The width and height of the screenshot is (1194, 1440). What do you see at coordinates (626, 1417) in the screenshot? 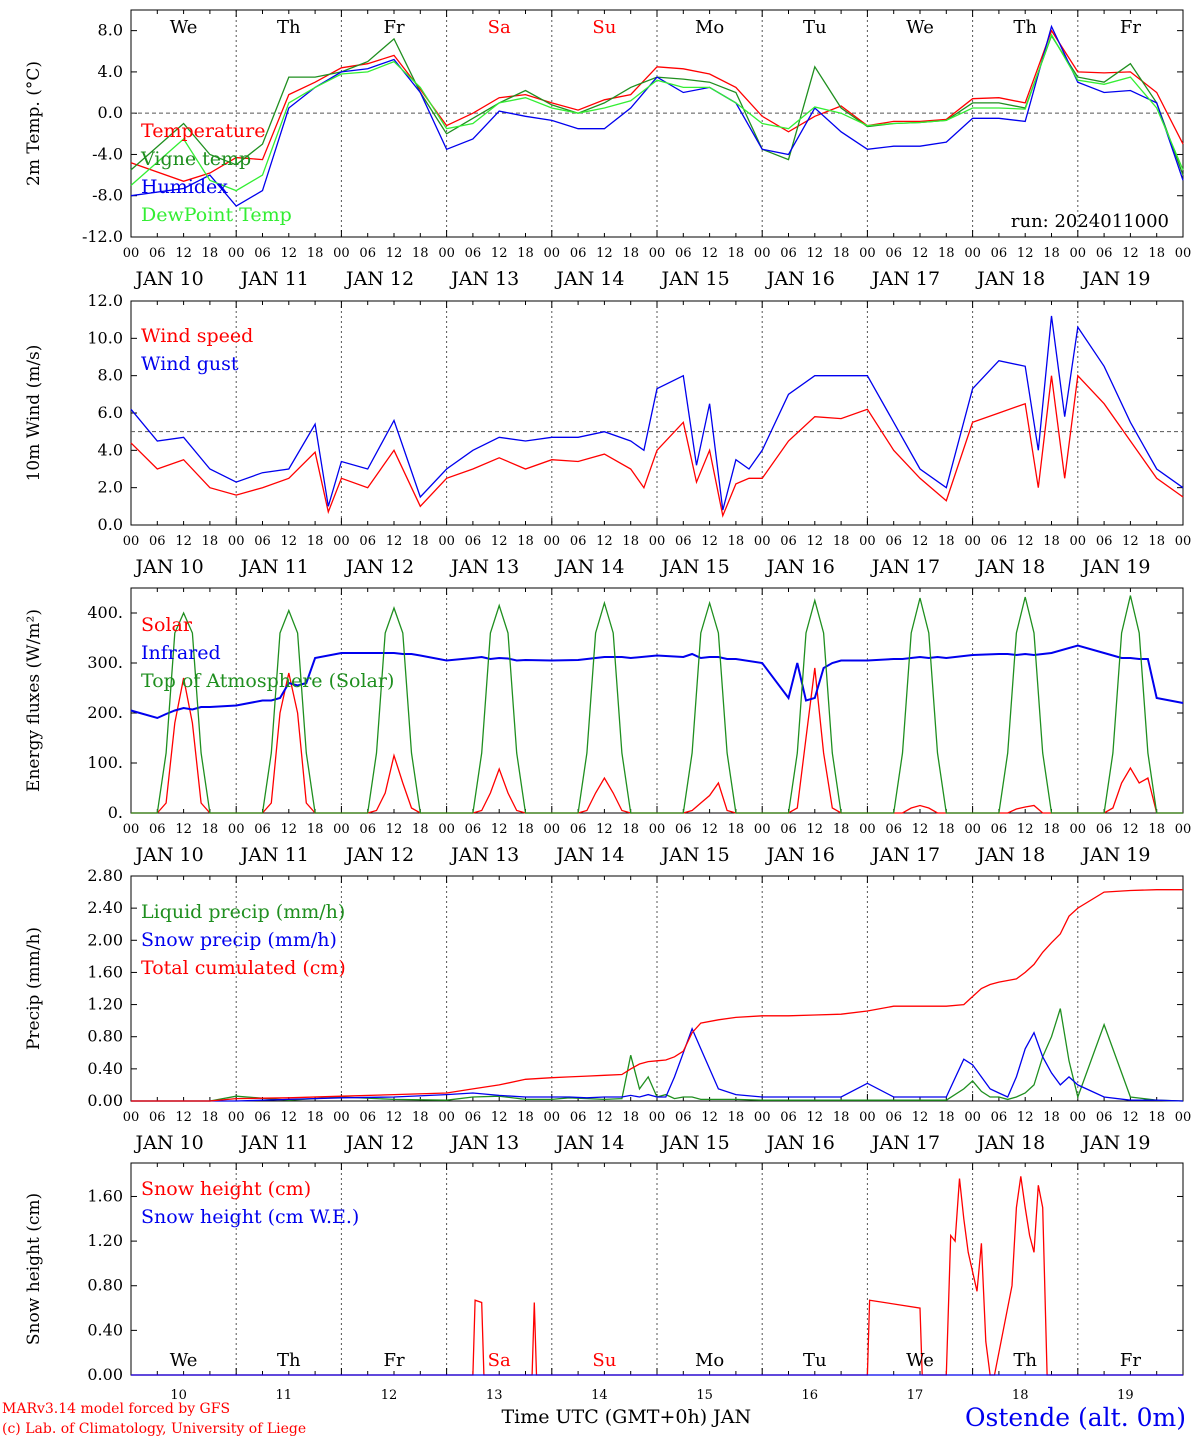
I see `x-axis-label: Time UTC (GMT+0h) JAN` at bounding box center [626, 1417].